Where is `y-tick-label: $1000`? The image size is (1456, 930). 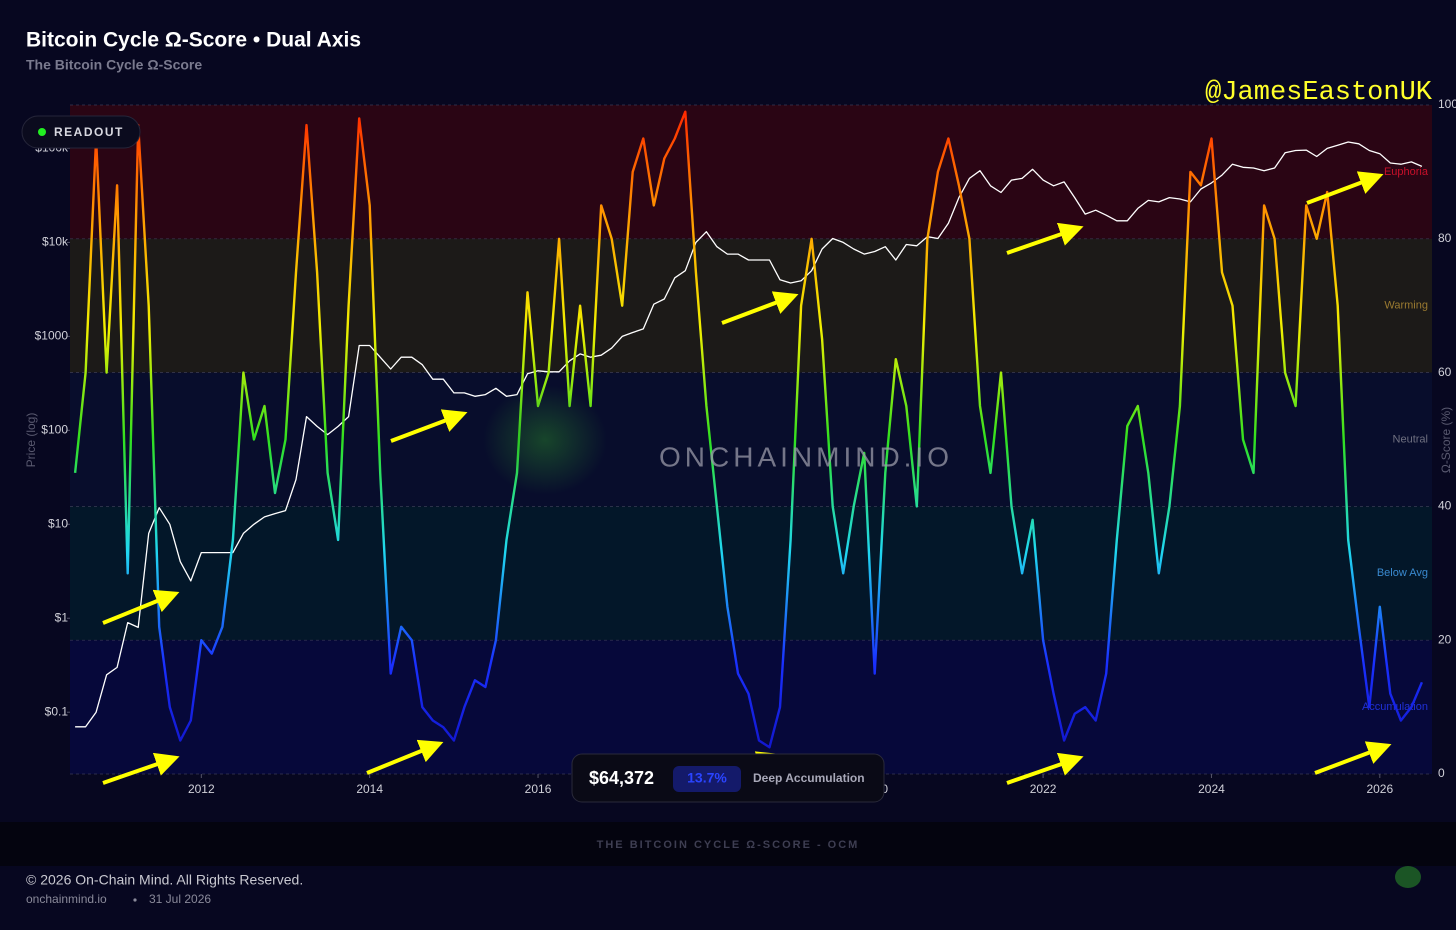 y-tick-label: $1000 is located at coordinates (52, 336).